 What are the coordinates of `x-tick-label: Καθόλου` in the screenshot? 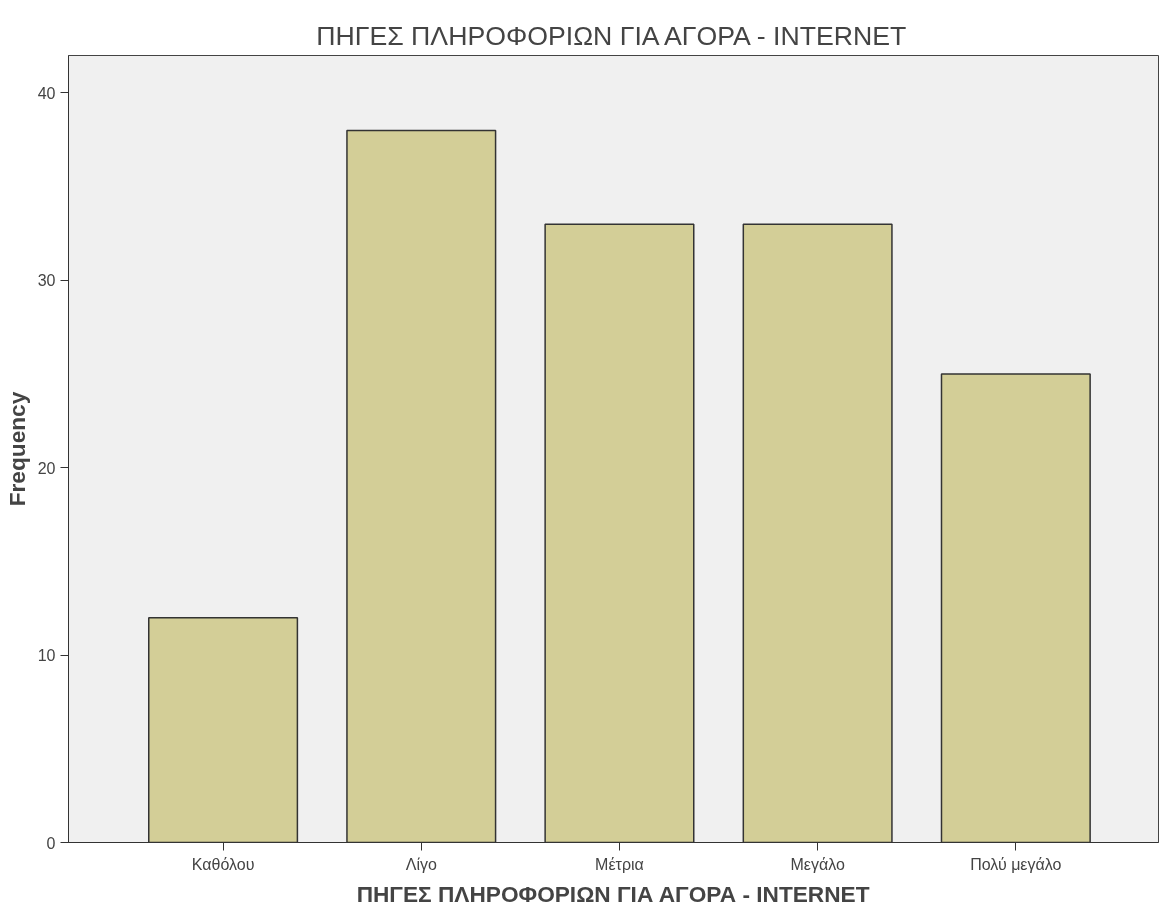 It's located at (223, 864).